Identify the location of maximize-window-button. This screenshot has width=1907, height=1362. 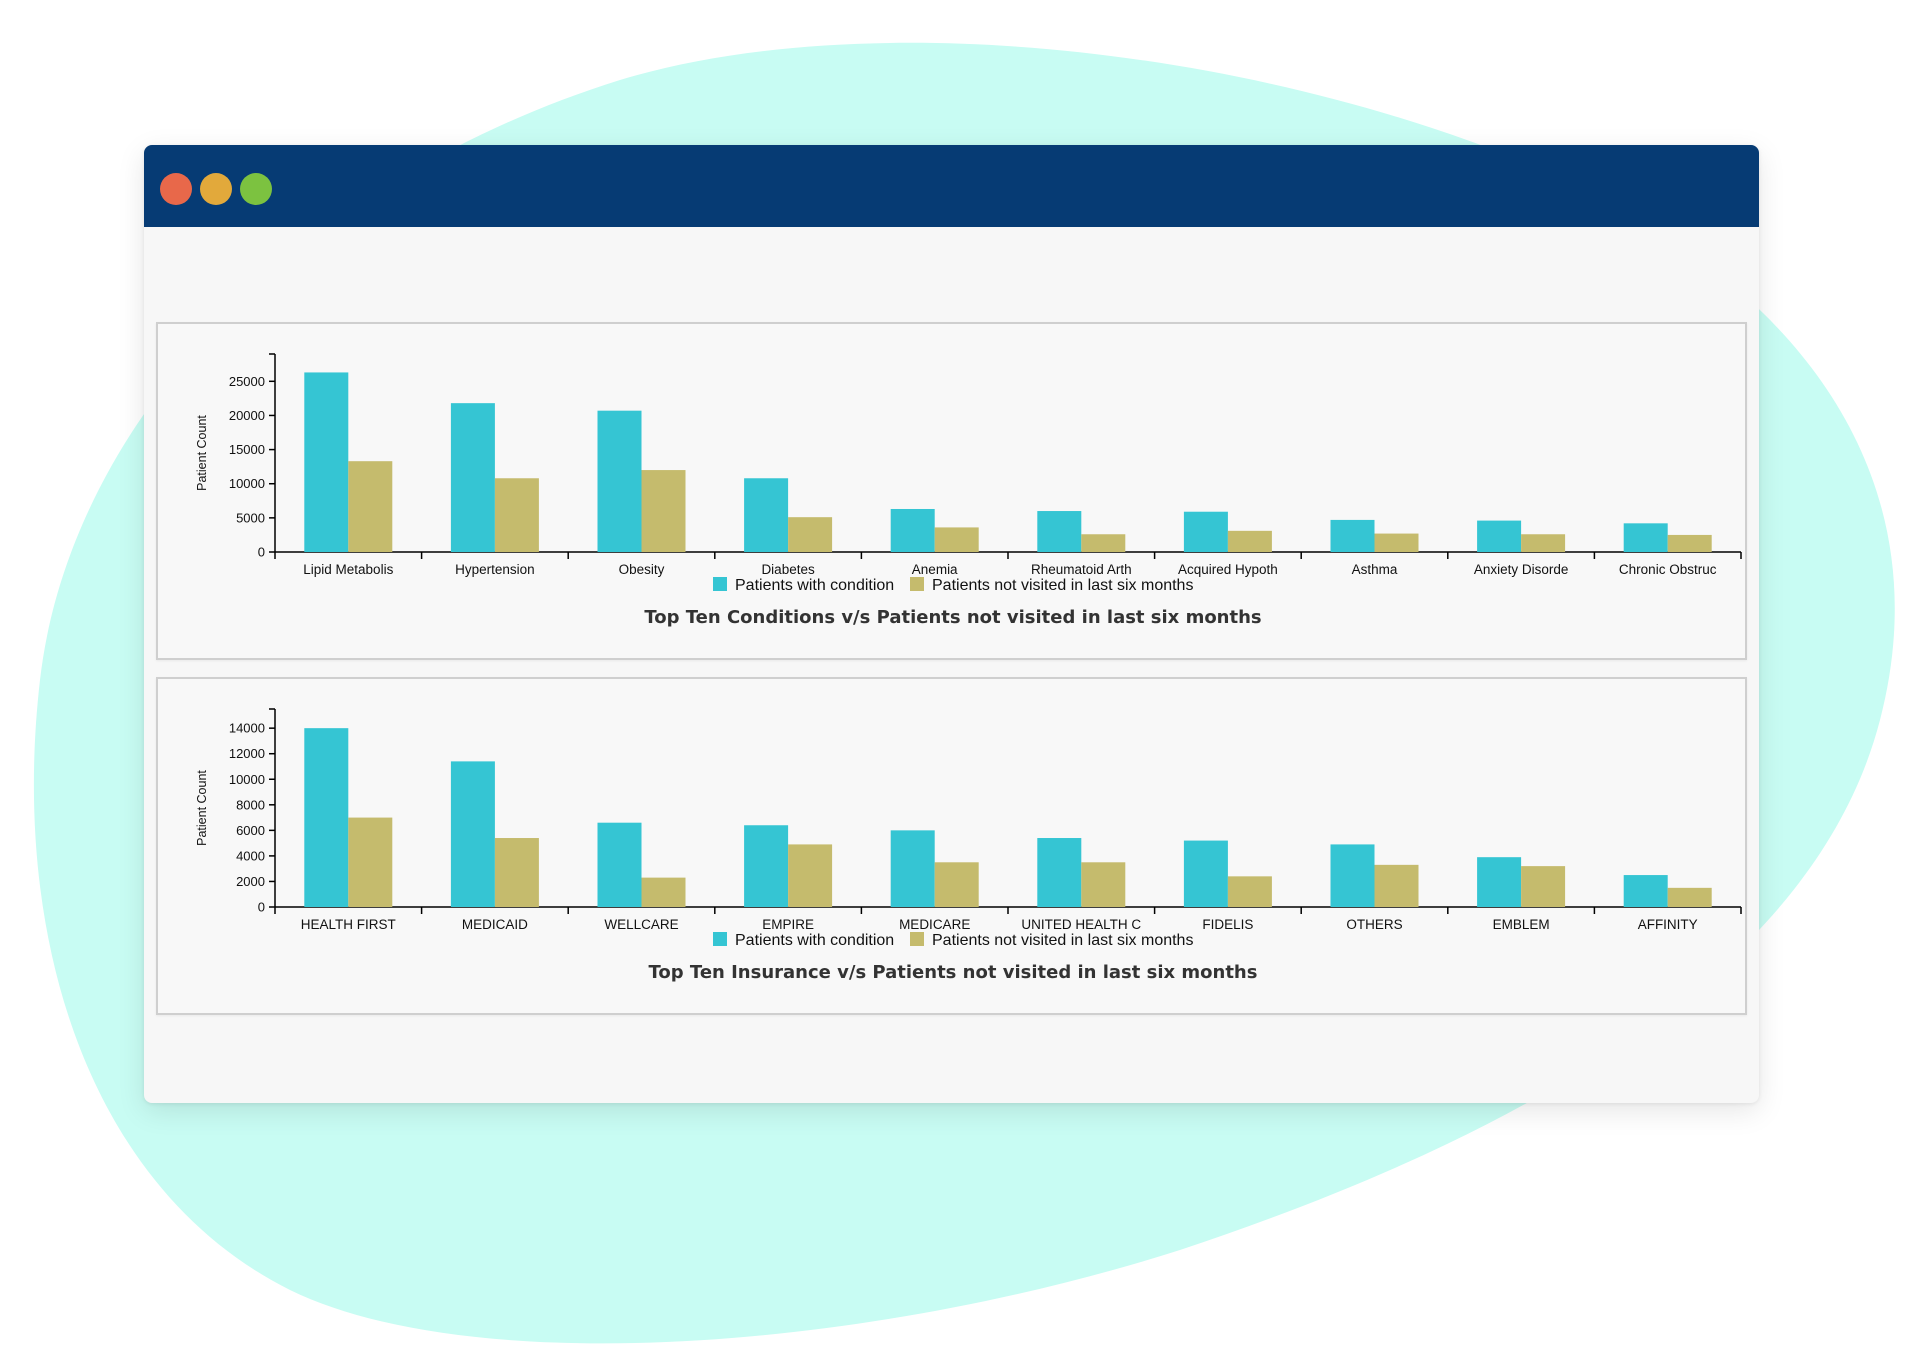
(256, 189).